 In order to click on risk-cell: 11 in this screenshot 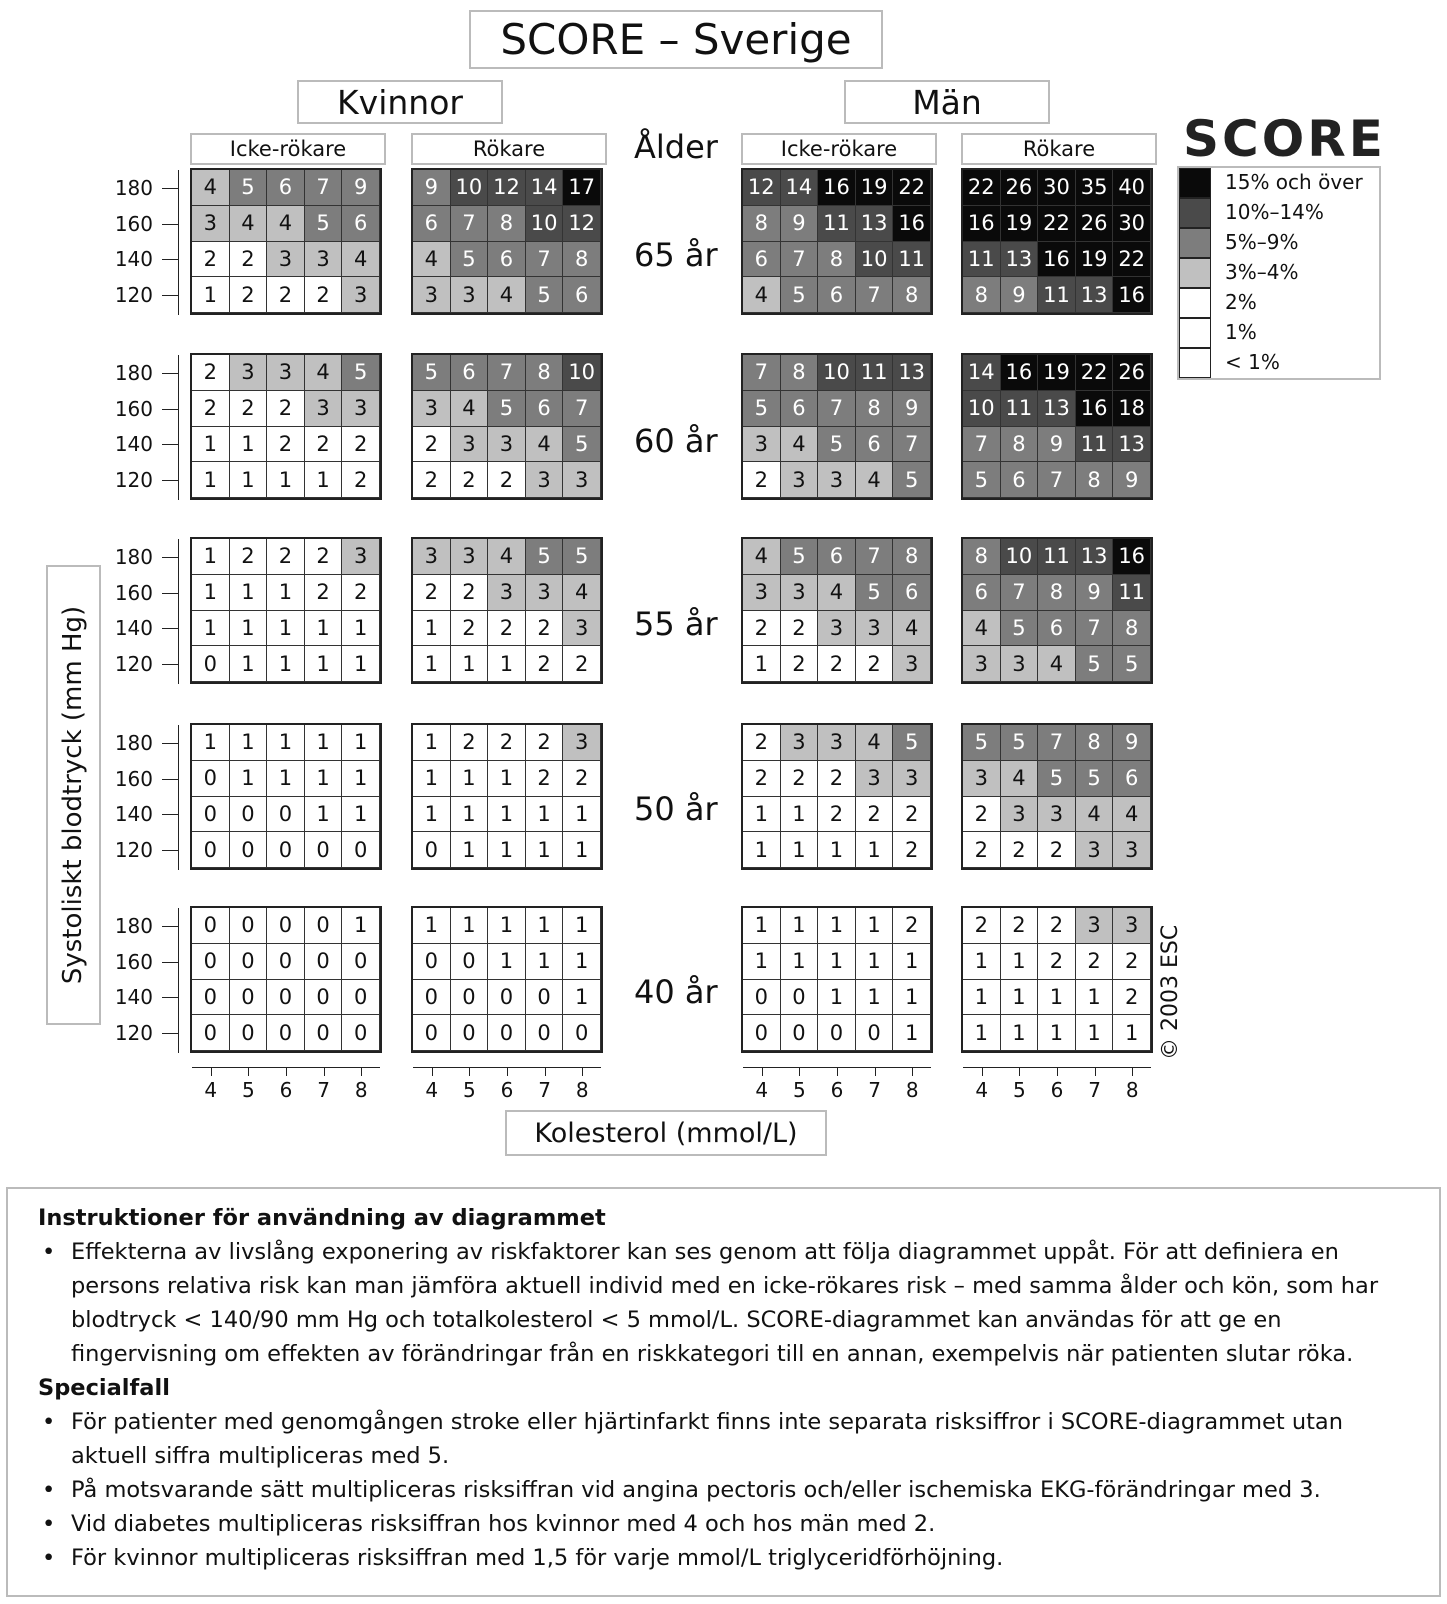, I will do `click(912, 259)`.